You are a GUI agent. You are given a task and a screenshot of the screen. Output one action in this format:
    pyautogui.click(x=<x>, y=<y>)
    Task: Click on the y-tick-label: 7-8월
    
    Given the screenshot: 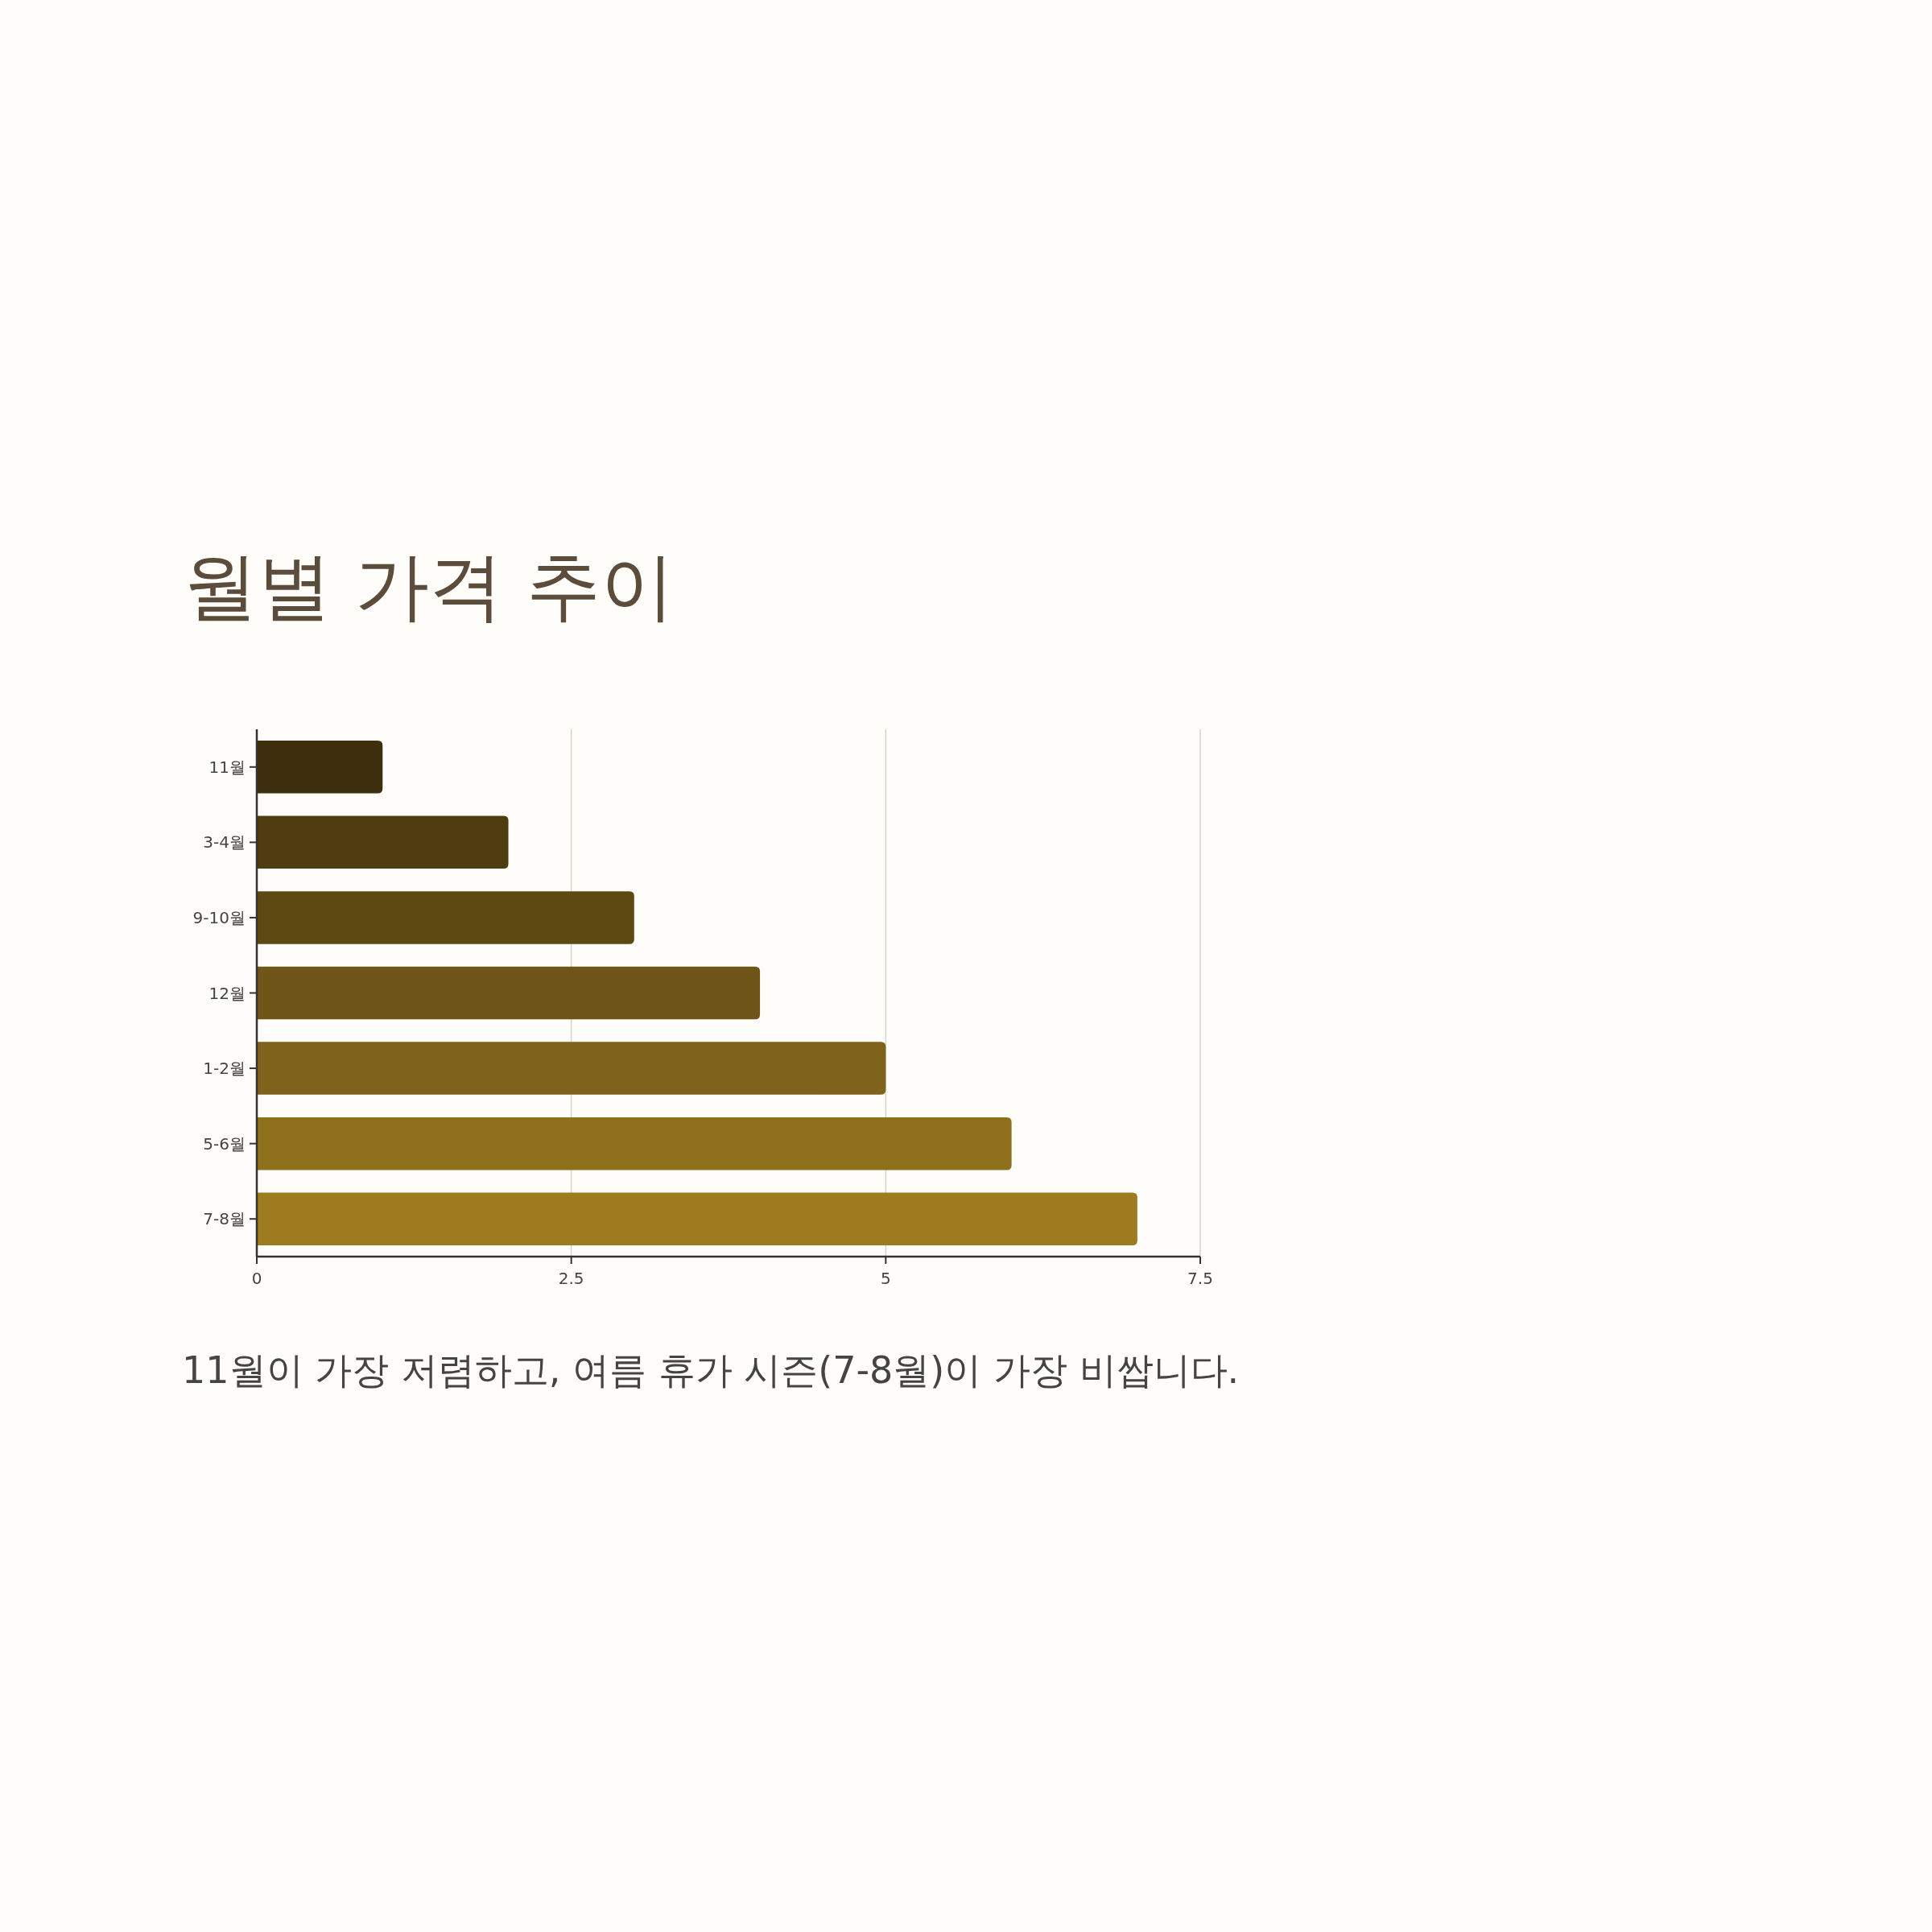 What is the action you would take?
    pyautogui.click(x=224, y=1219)
    